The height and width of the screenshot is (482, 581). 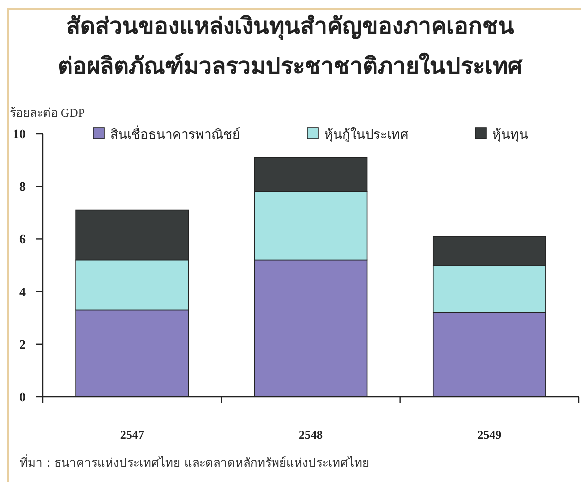 I want to click on x-tick-label: 2549, so click(x=490, y=435).